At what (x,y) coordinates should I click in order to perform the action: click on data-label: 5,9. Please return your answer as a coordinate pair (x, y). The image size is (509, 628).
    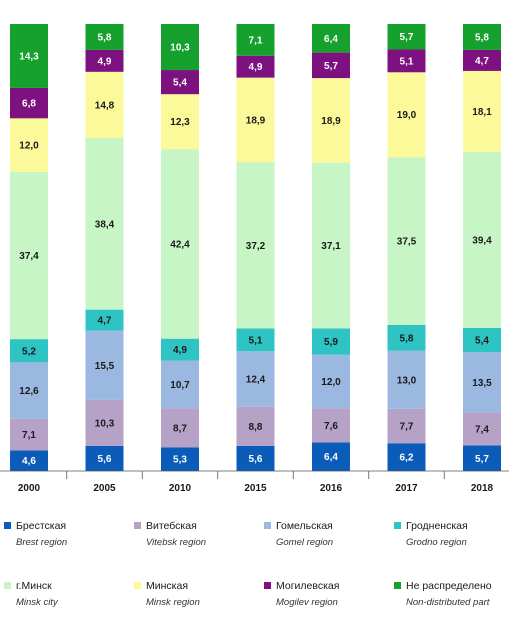
    Looking at the image, I should click on (331, 342).